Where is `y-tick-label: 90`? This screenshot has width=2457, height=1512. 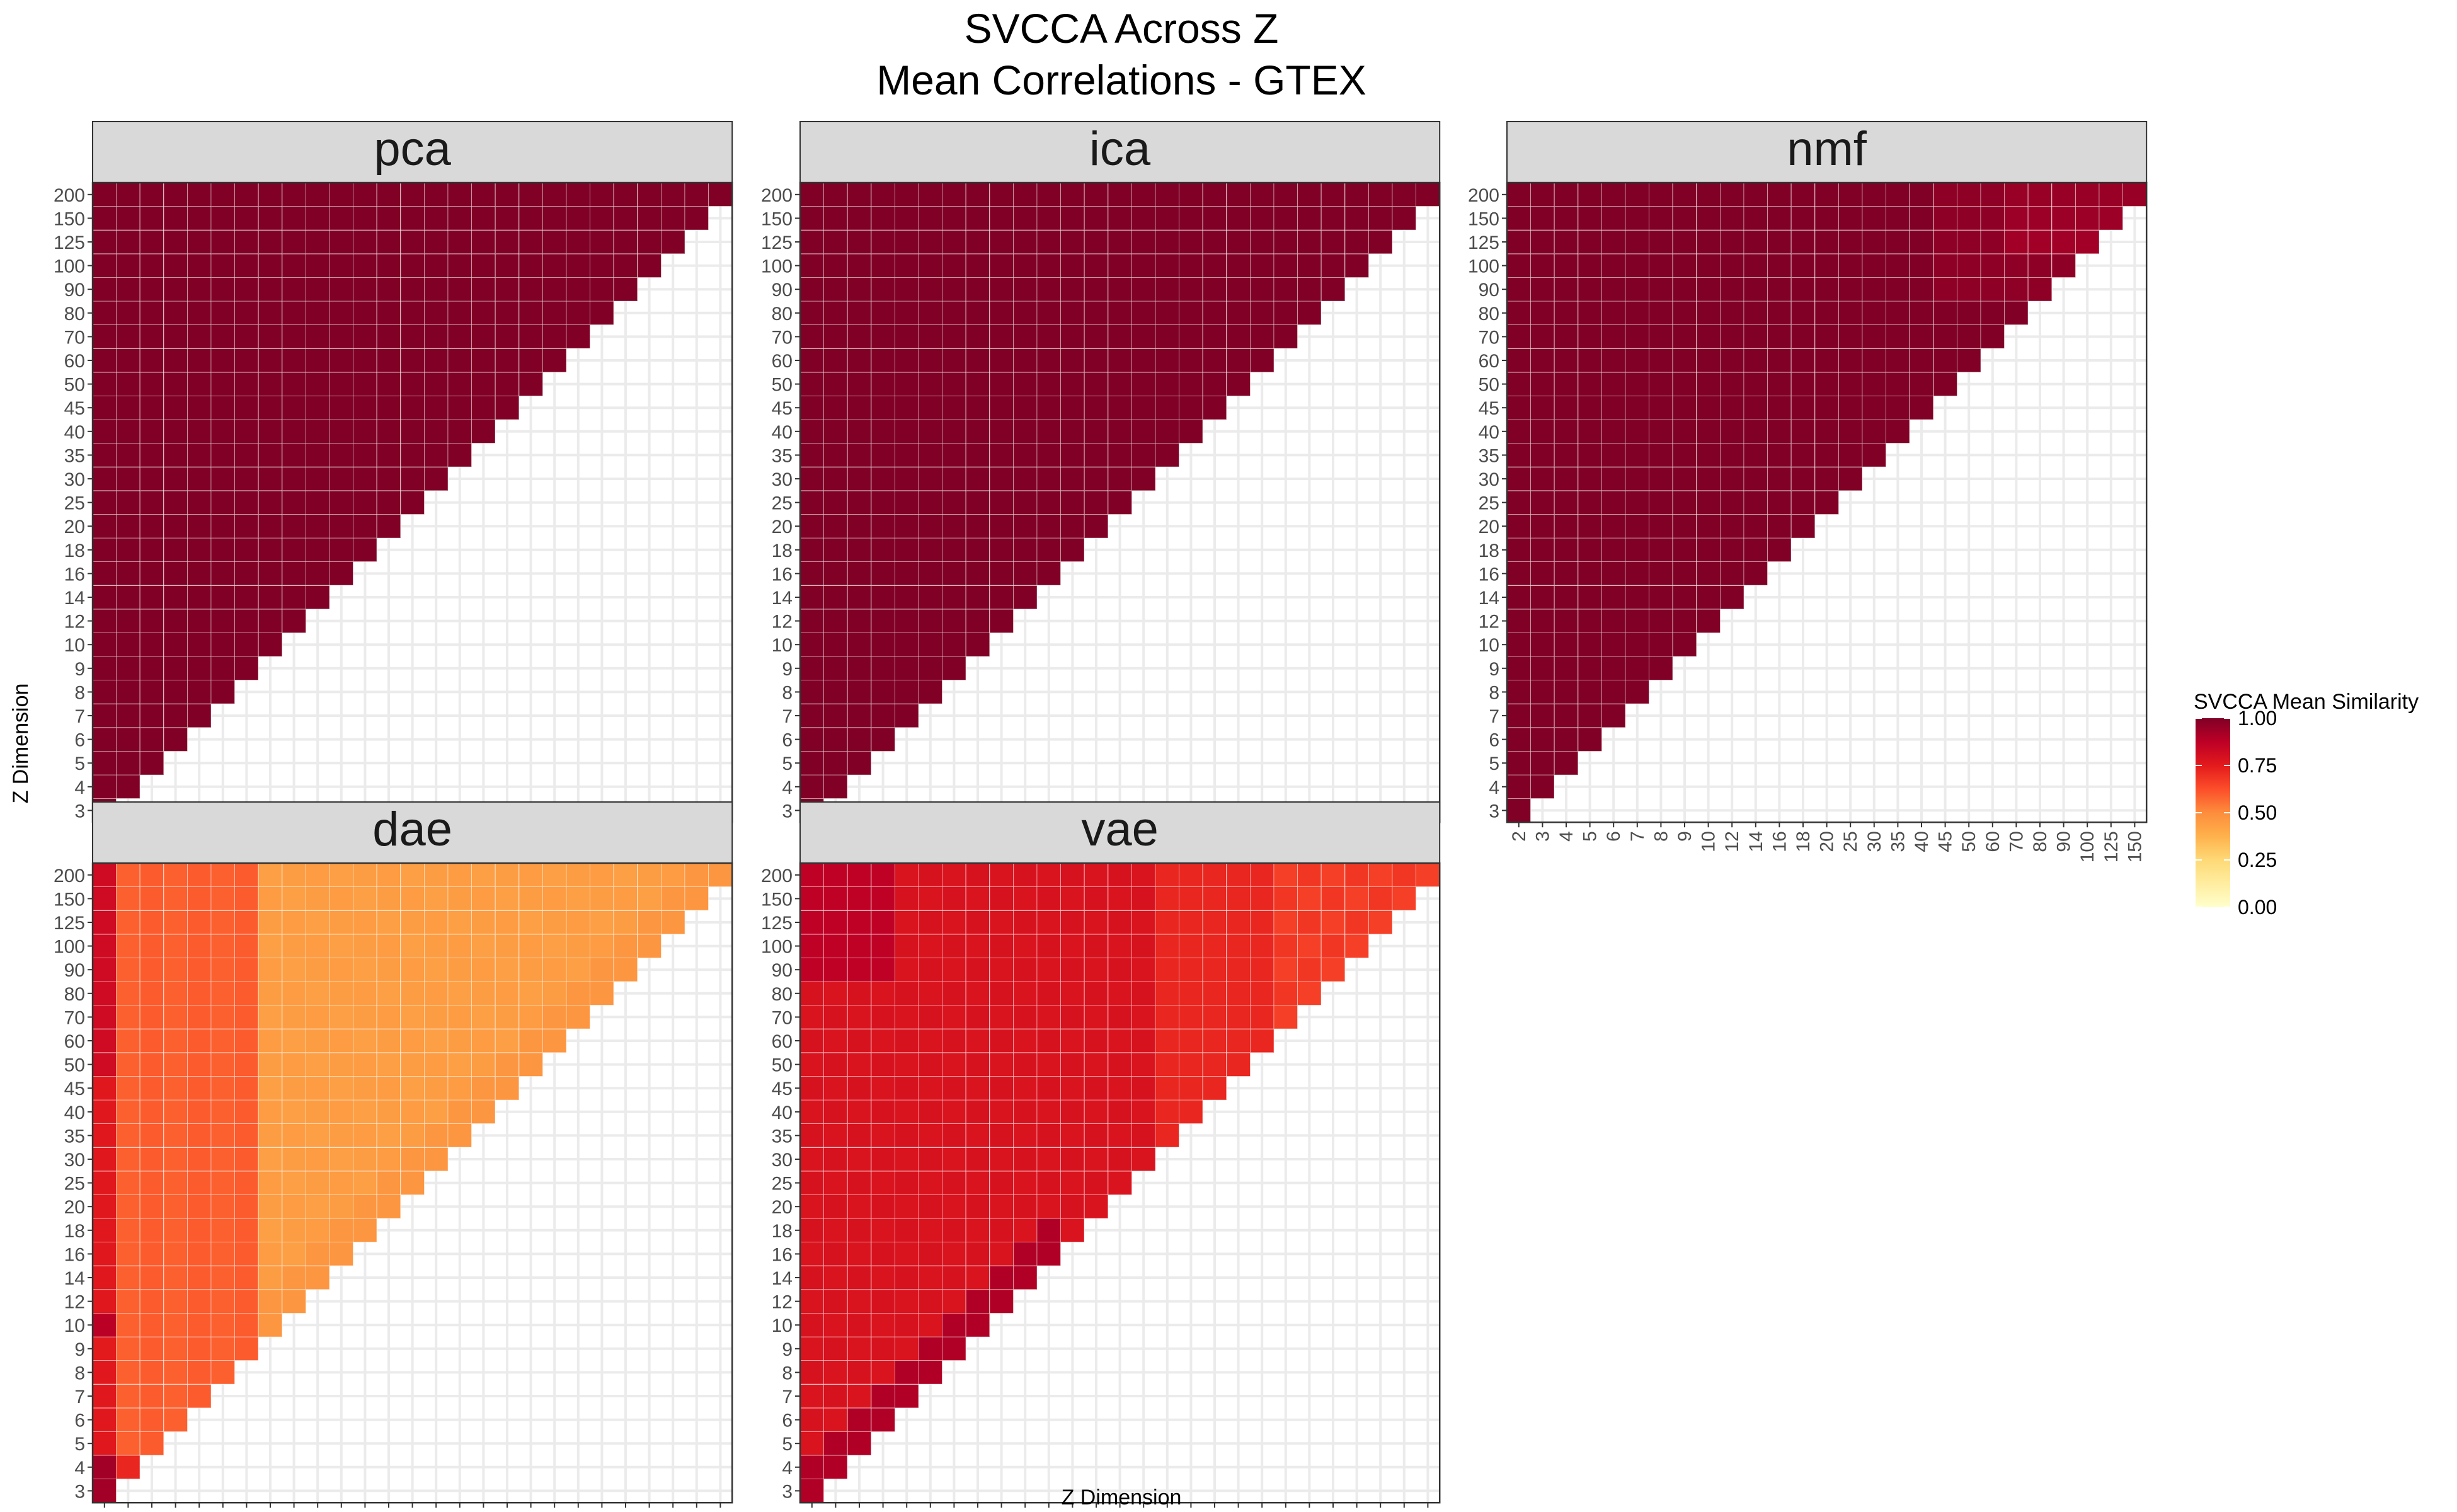
y-tick-label: 90 is located at coordinates (782, 970).